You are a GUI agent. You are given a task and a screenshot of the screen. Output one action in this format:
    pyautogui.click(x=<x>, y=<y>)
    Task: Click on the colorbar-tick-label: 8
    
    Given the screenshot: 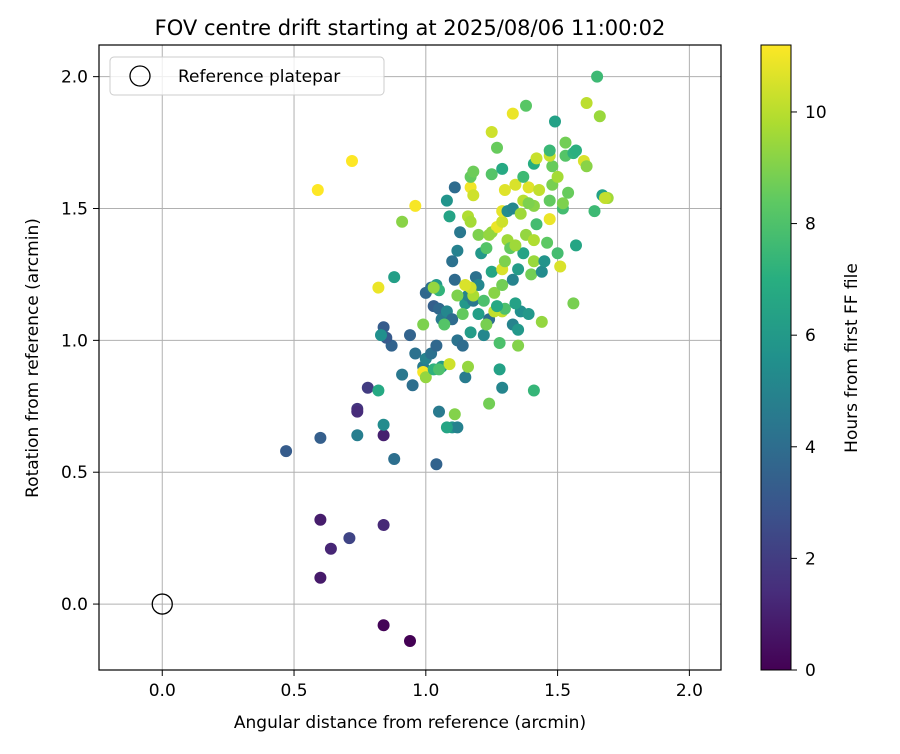 What is the action you would take?
    pyautogui.click(x=810, y=225)
    